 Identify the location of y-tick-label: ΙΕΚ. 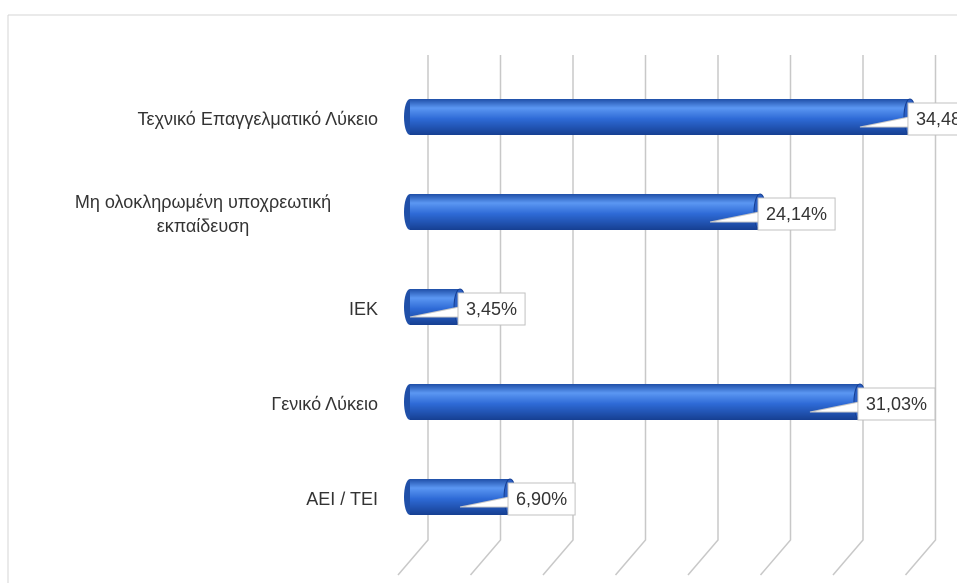
(363, 309).